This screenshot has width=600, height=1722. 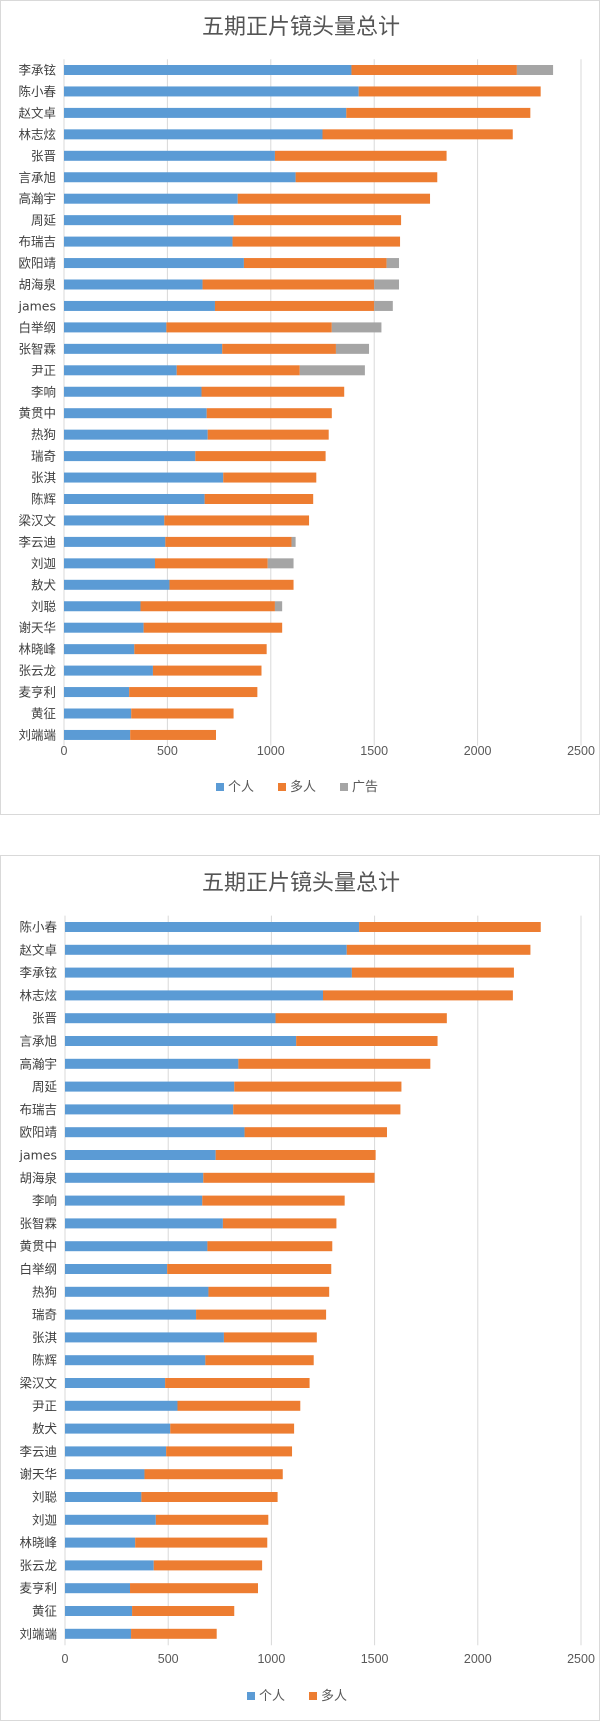 I want to click on category-label: 麦亨利, so click(x=37, y=692).